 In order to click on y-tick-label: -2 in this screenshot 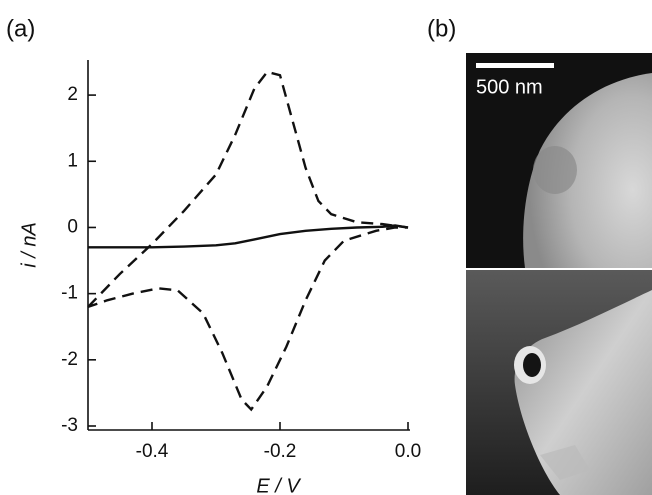, I will do `click(69, 359)`.